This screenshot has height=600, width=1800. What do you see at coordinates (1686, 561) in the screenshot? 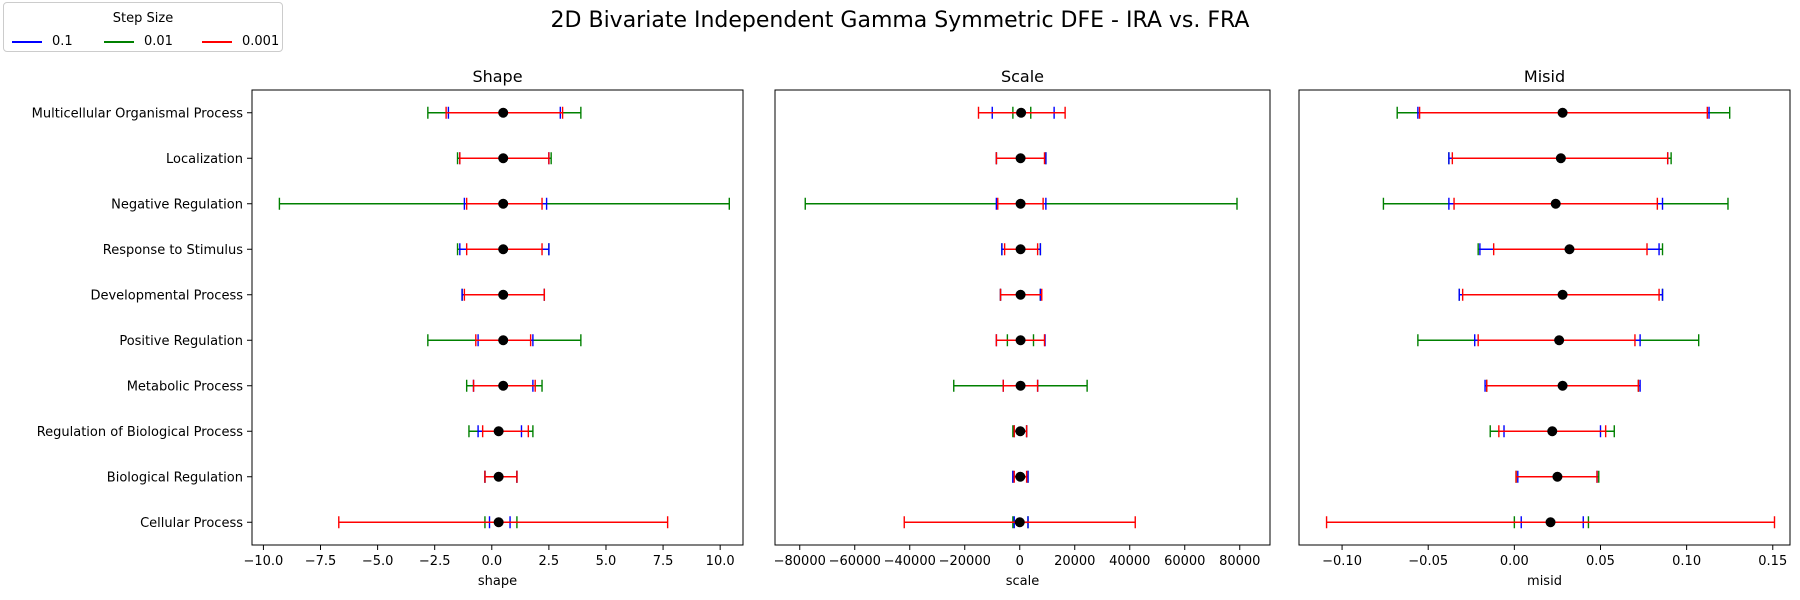
I see `x-tick-label: 0.10` at bounding box center [1686, 561].